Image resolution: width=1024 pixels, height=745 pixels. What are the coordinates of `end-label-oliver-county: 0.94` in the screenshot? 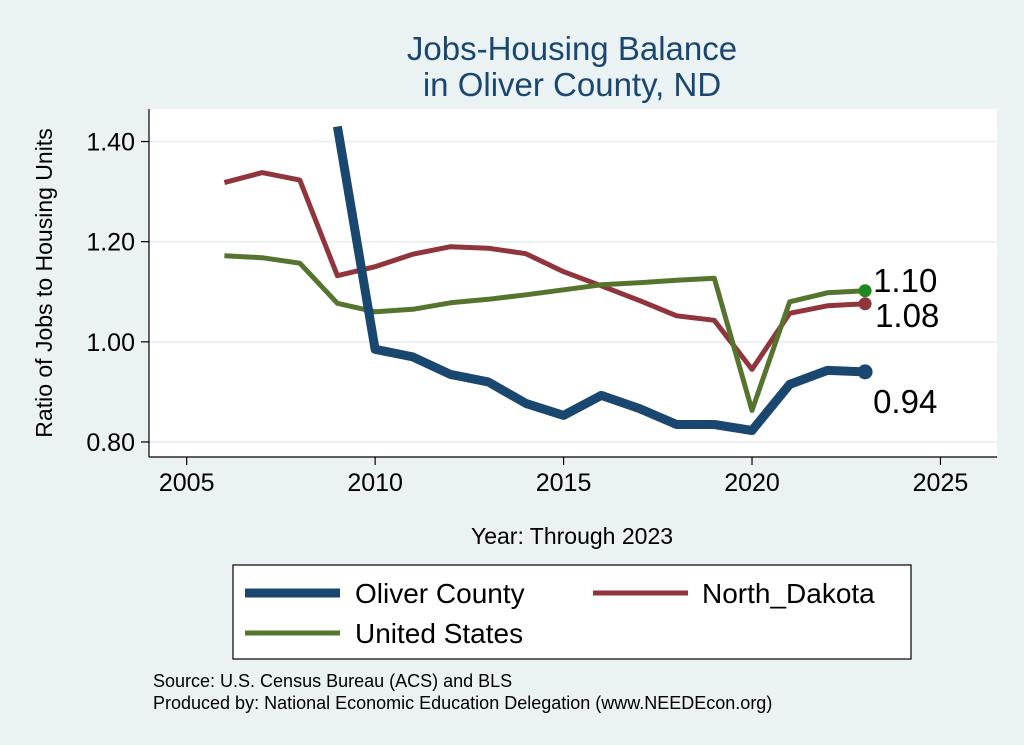 It's located at (905, 401).